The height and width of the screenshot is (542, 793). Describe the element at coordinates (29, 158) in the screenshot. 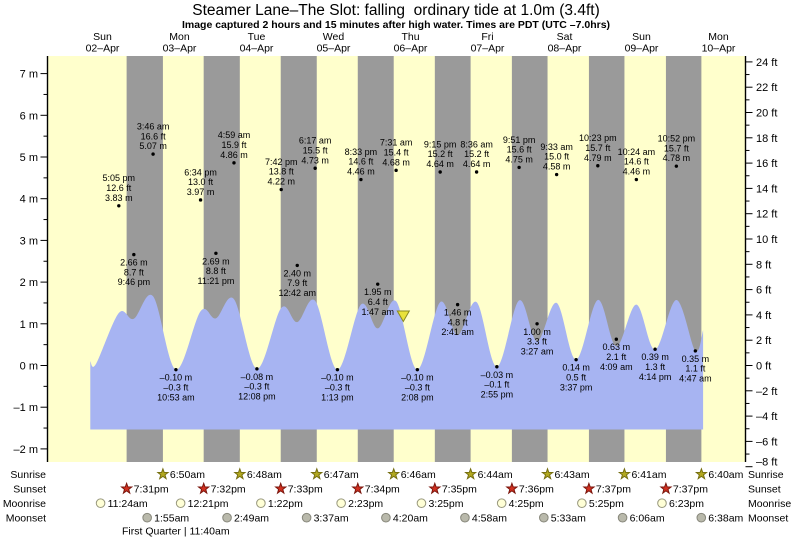

I see `left-axis-tick-label: 5 m` at that location.